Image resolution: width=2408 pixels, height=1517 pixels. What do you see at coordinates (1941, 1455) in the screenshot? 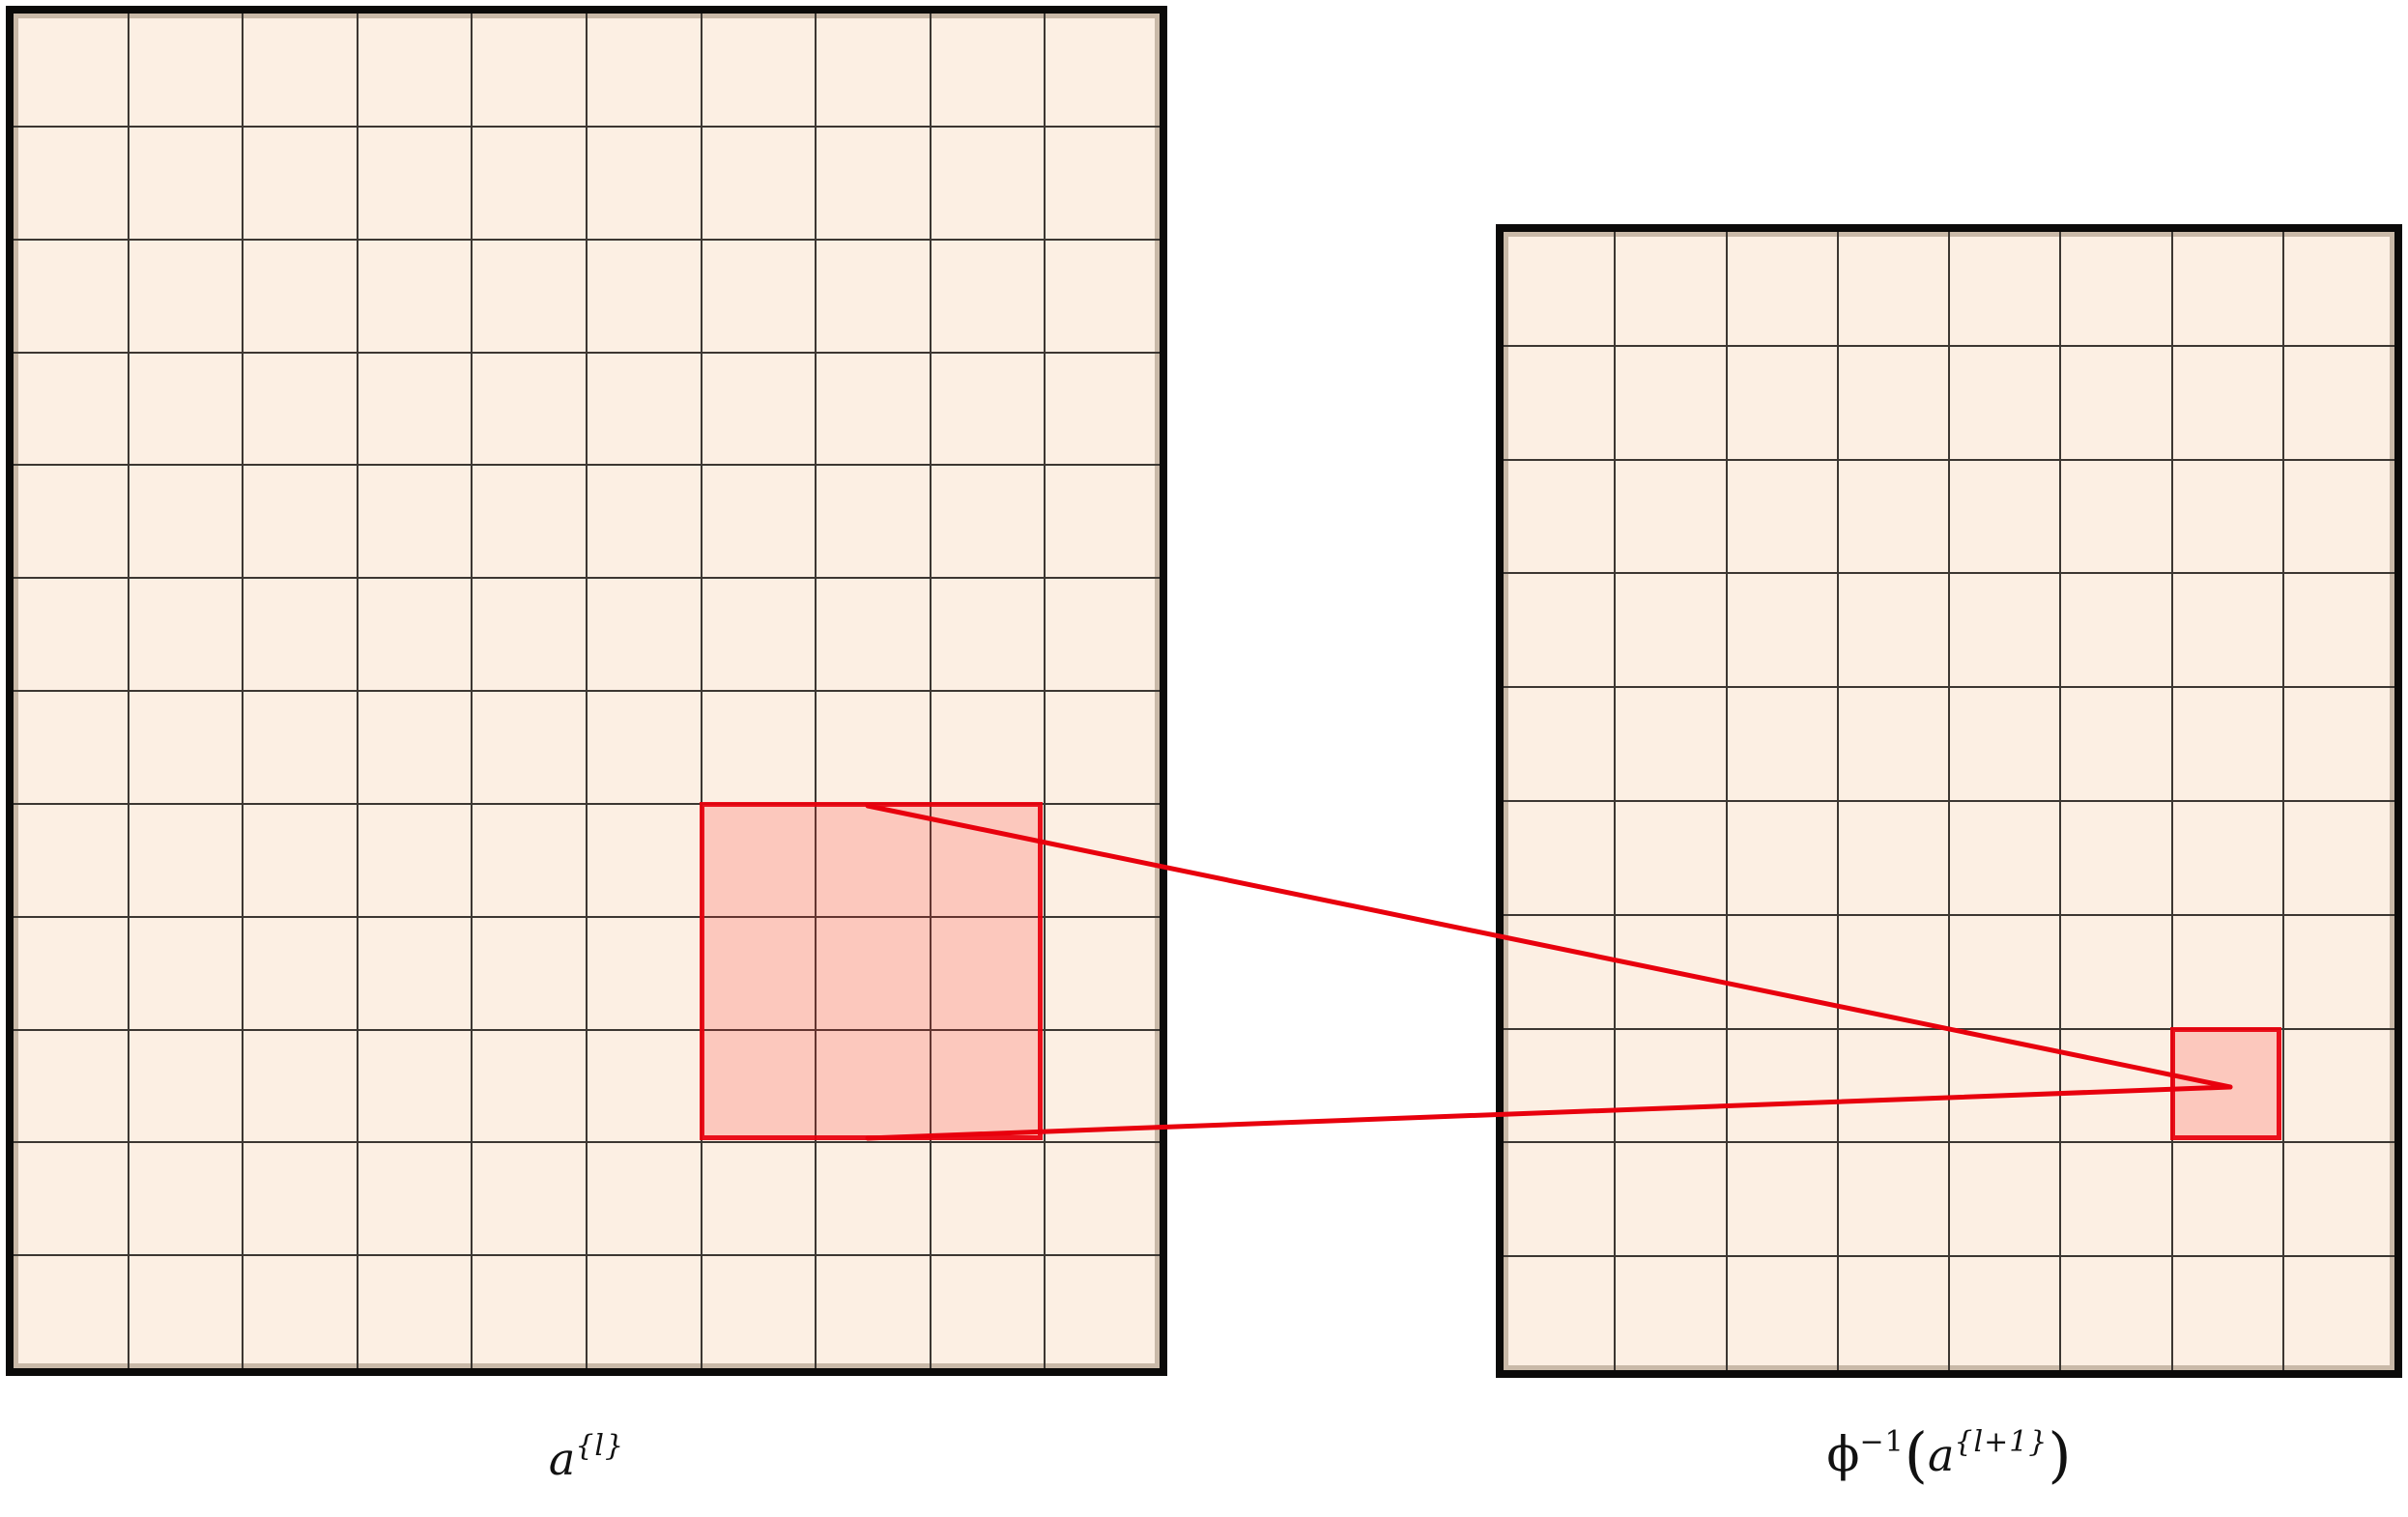
I see `right-label-base: a` at bounding box center [1941, 1455].